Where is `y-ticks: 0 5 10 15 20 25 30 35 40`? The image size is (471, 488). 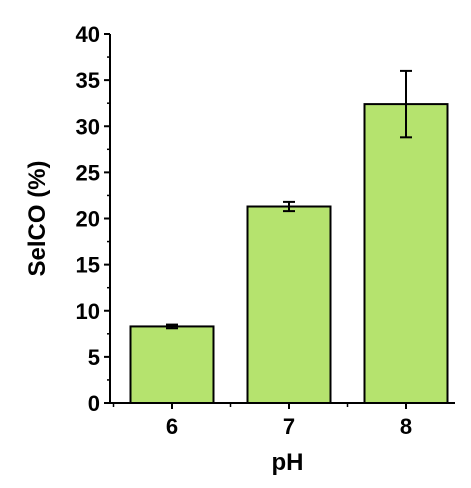
y-ticks: 0 5 10 15 20 25 30 35 40 is located at coordinates (93, 219).